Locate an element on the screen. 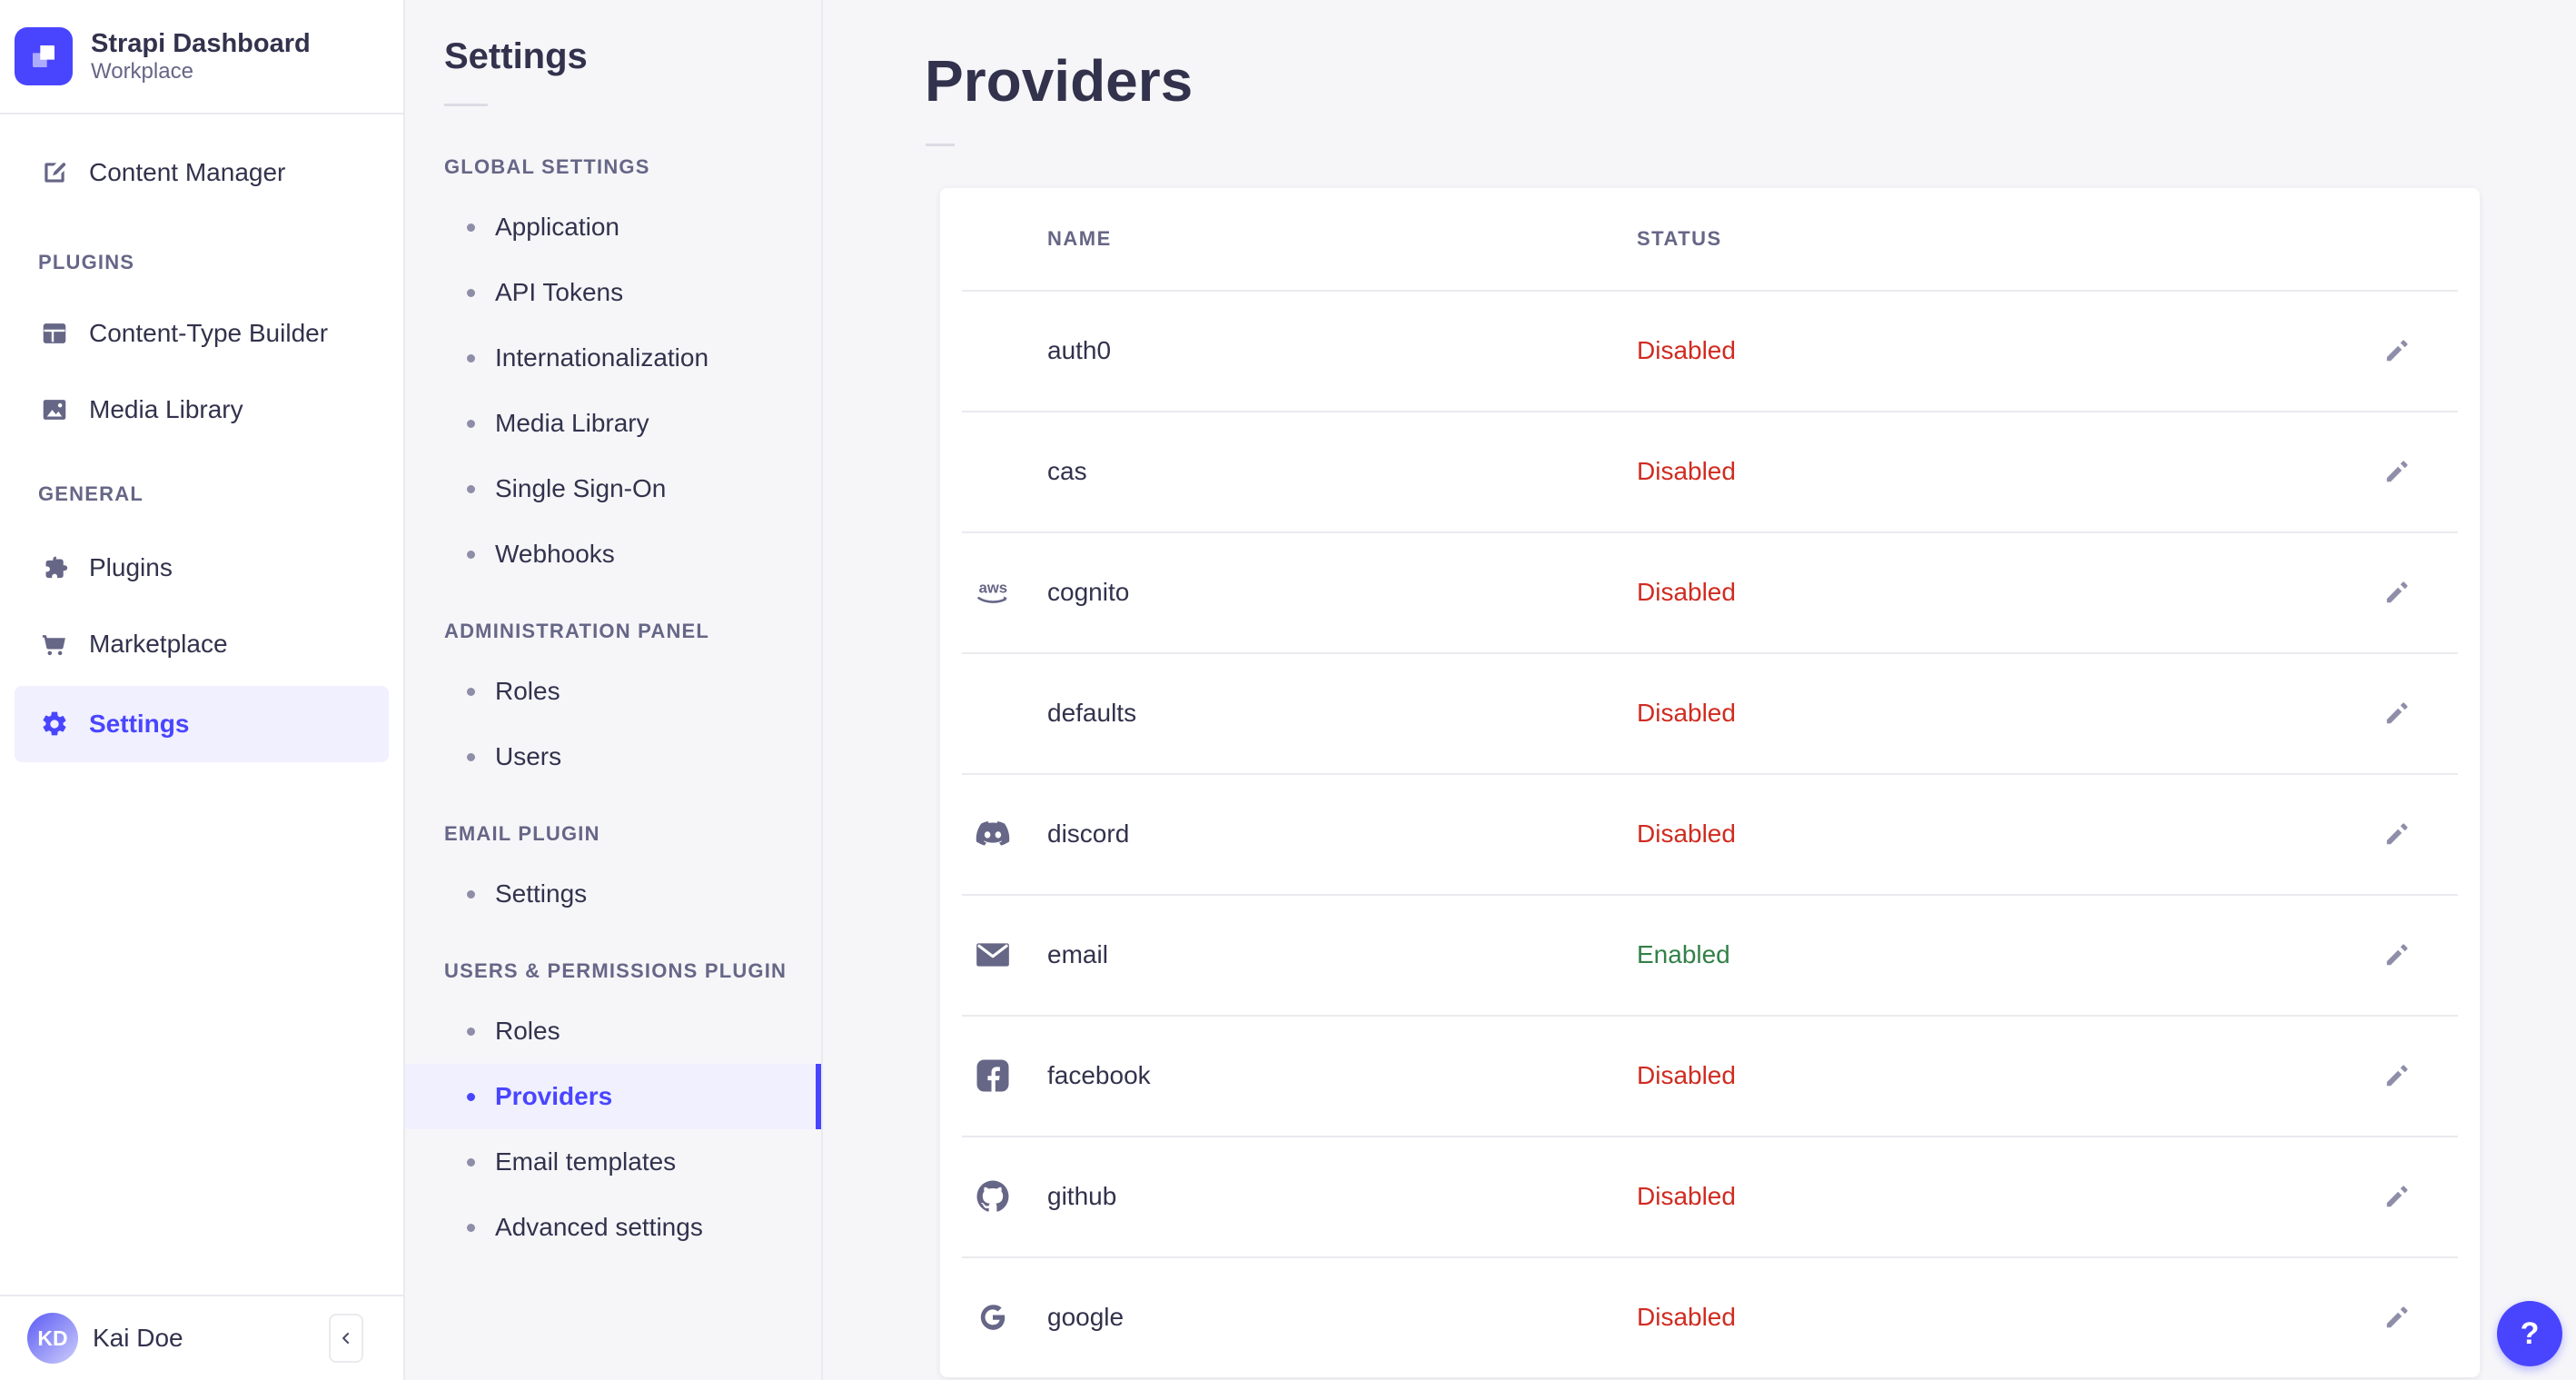 This screenshot has width=2576, height=1380. cart-icon is located at coordinates (53, 645).